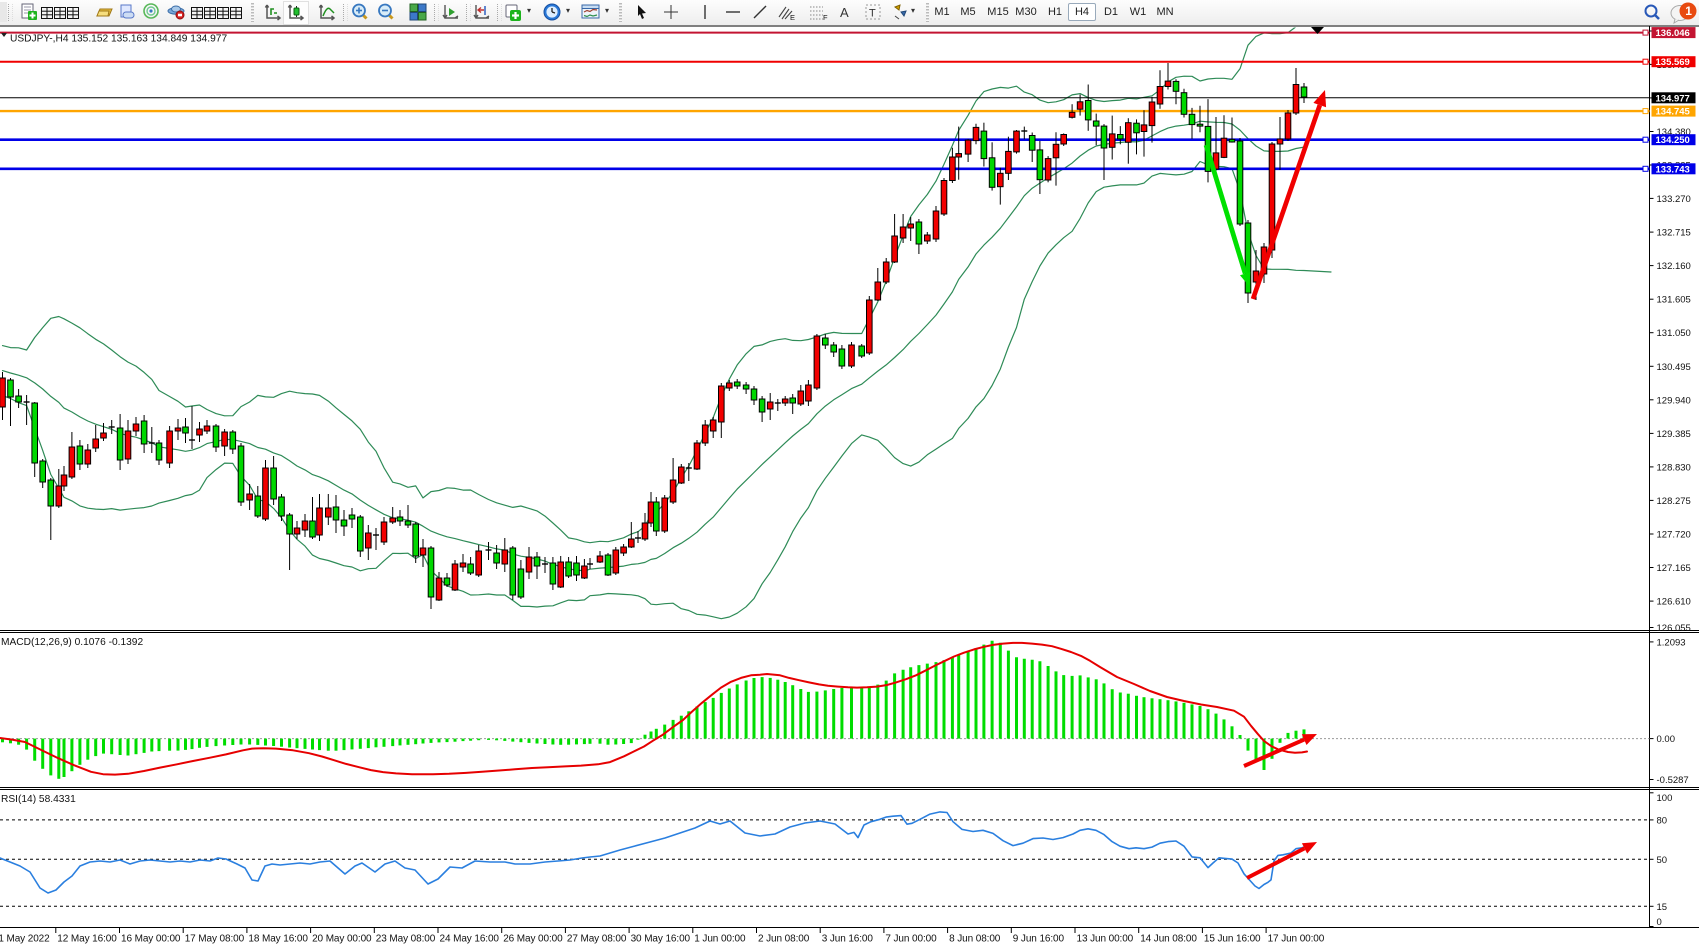 The height and width of the screenshot is (949, 1699). I want to click on svg-text: 12 May 16:00, so click(87, 939).